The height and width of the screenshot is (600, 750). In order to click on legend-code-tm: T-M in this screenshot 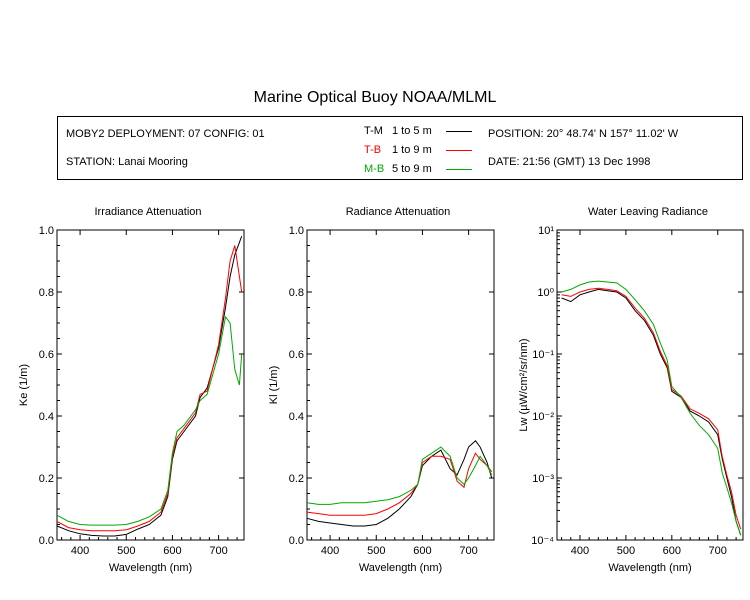, I will do `click(373, 131)`.